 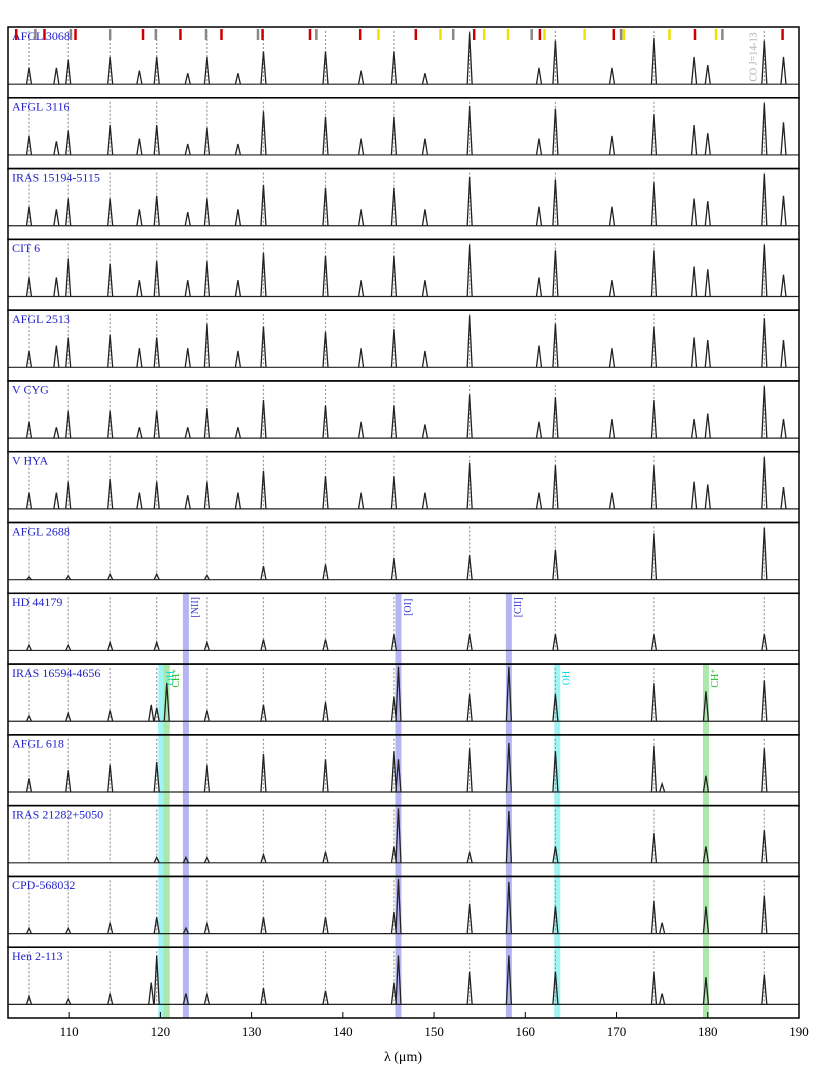 What do you see at coordinates (195, 607) in the screenshot?
I see `band-label: [NII]` at bounding box center [195, 607].